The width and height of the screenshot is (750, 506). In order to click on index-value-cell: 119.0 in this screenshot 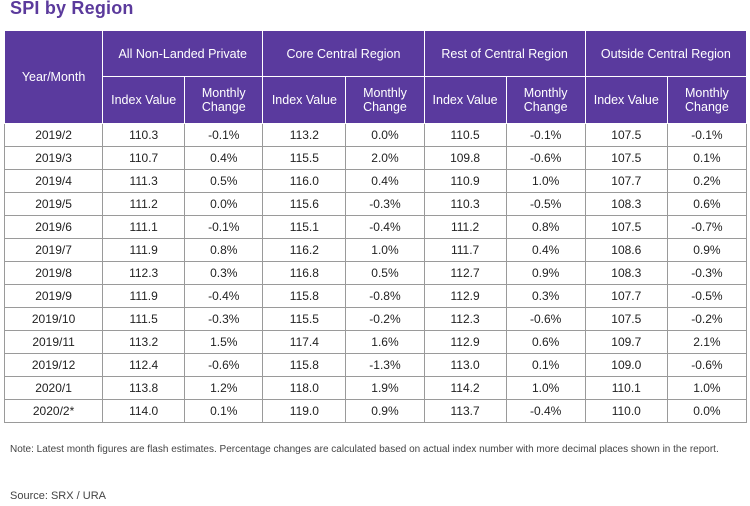, I will do `click(304, 411)`.